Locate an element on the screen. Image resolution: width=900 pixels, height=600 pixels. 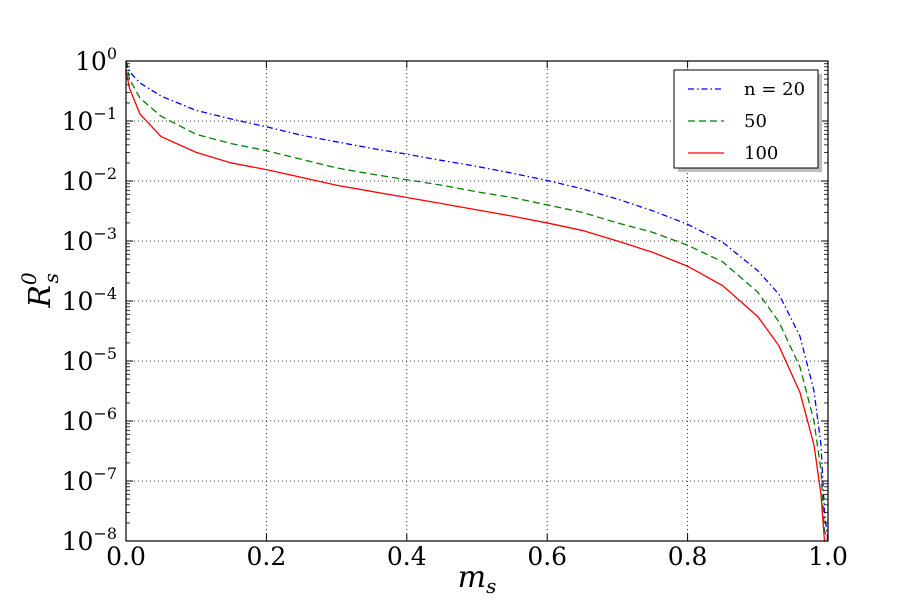
legend-label: n = 20 is located at coordinates (774, 89).